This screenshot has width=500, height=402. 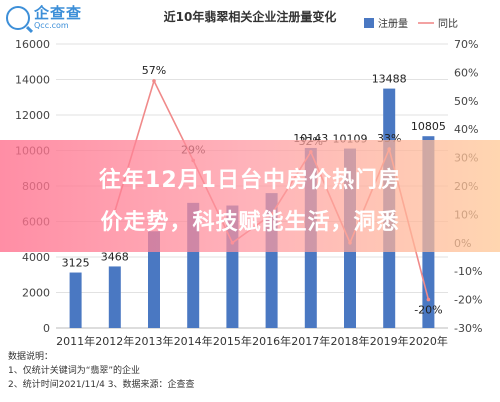 What do you see at coordinates (428, 126) in the screenshot?
I see `bar-value-label: 10805` at bounding box center [428, 126].